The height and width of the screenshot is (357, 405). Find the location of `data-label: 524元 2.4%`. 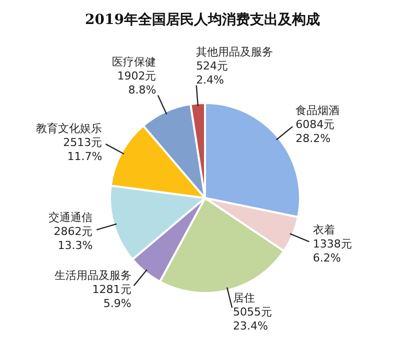

data-label: 524元 2.4% is located at coordinates (212, 72).